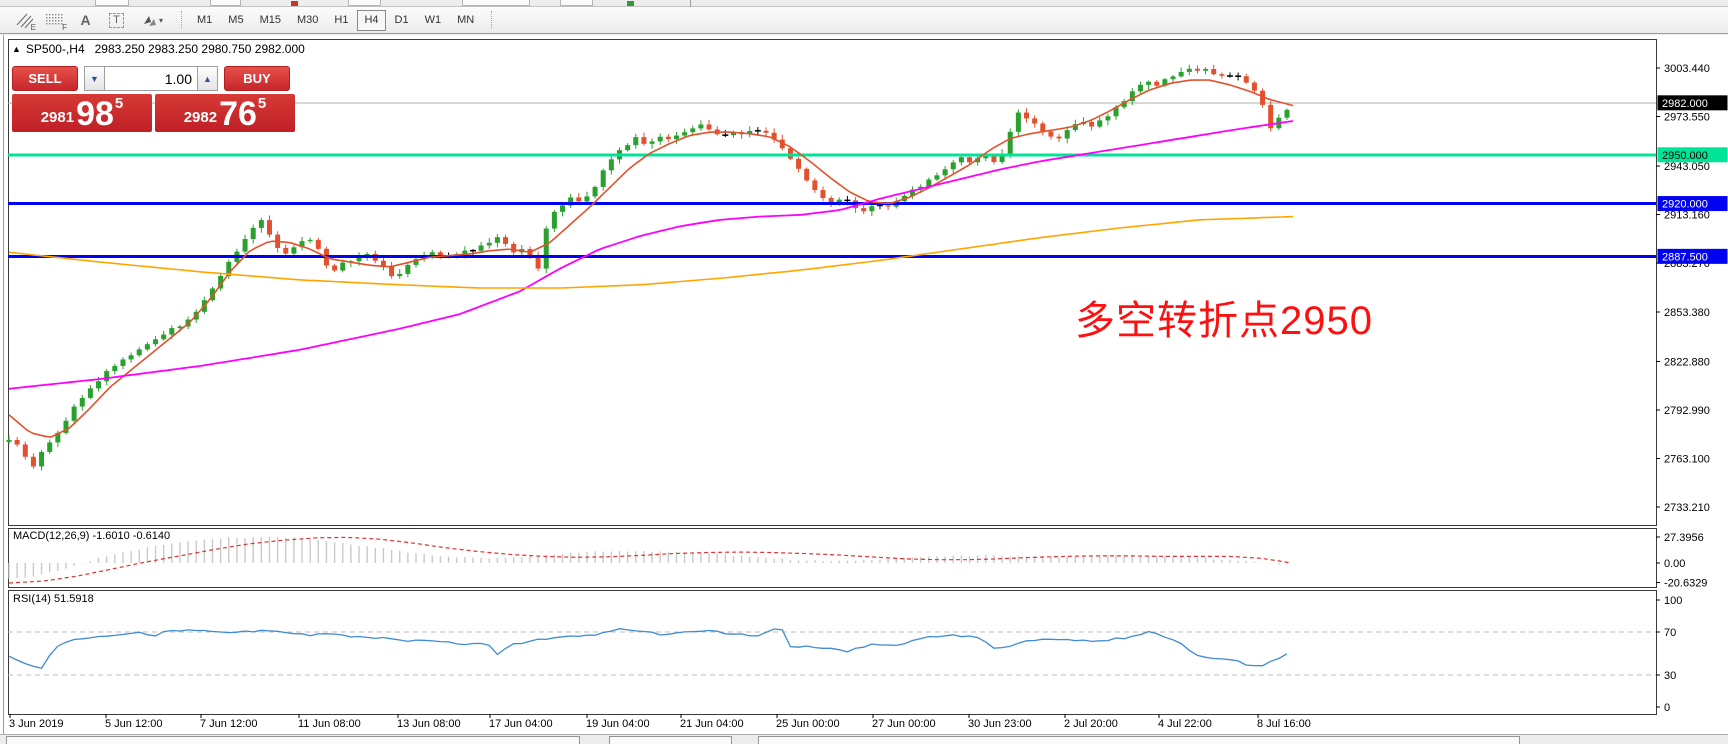  I want to click on chart-ohlc-values: 2983.250 2983.250 2980.750 2982.000, so click(199, 49).